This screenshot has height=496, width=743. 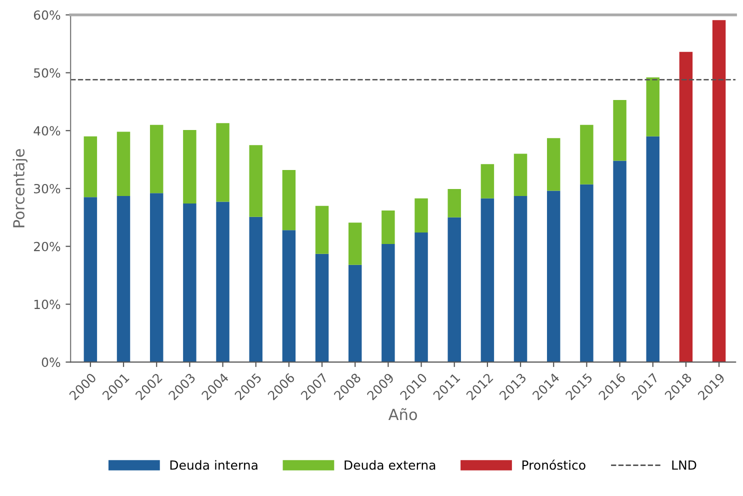 I want to click on y-tick-label: 50%, so click(x=47, y=73).